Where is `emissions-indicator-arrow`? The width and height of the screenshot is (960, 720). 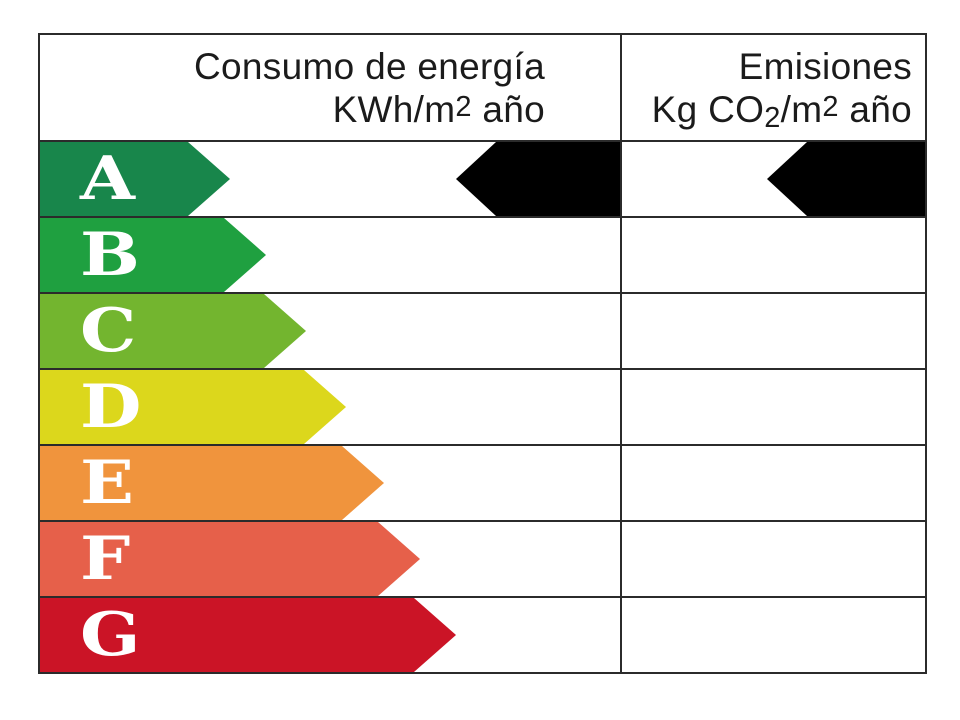 emissions-indicator-arrow is located at coordinates (846, 179).